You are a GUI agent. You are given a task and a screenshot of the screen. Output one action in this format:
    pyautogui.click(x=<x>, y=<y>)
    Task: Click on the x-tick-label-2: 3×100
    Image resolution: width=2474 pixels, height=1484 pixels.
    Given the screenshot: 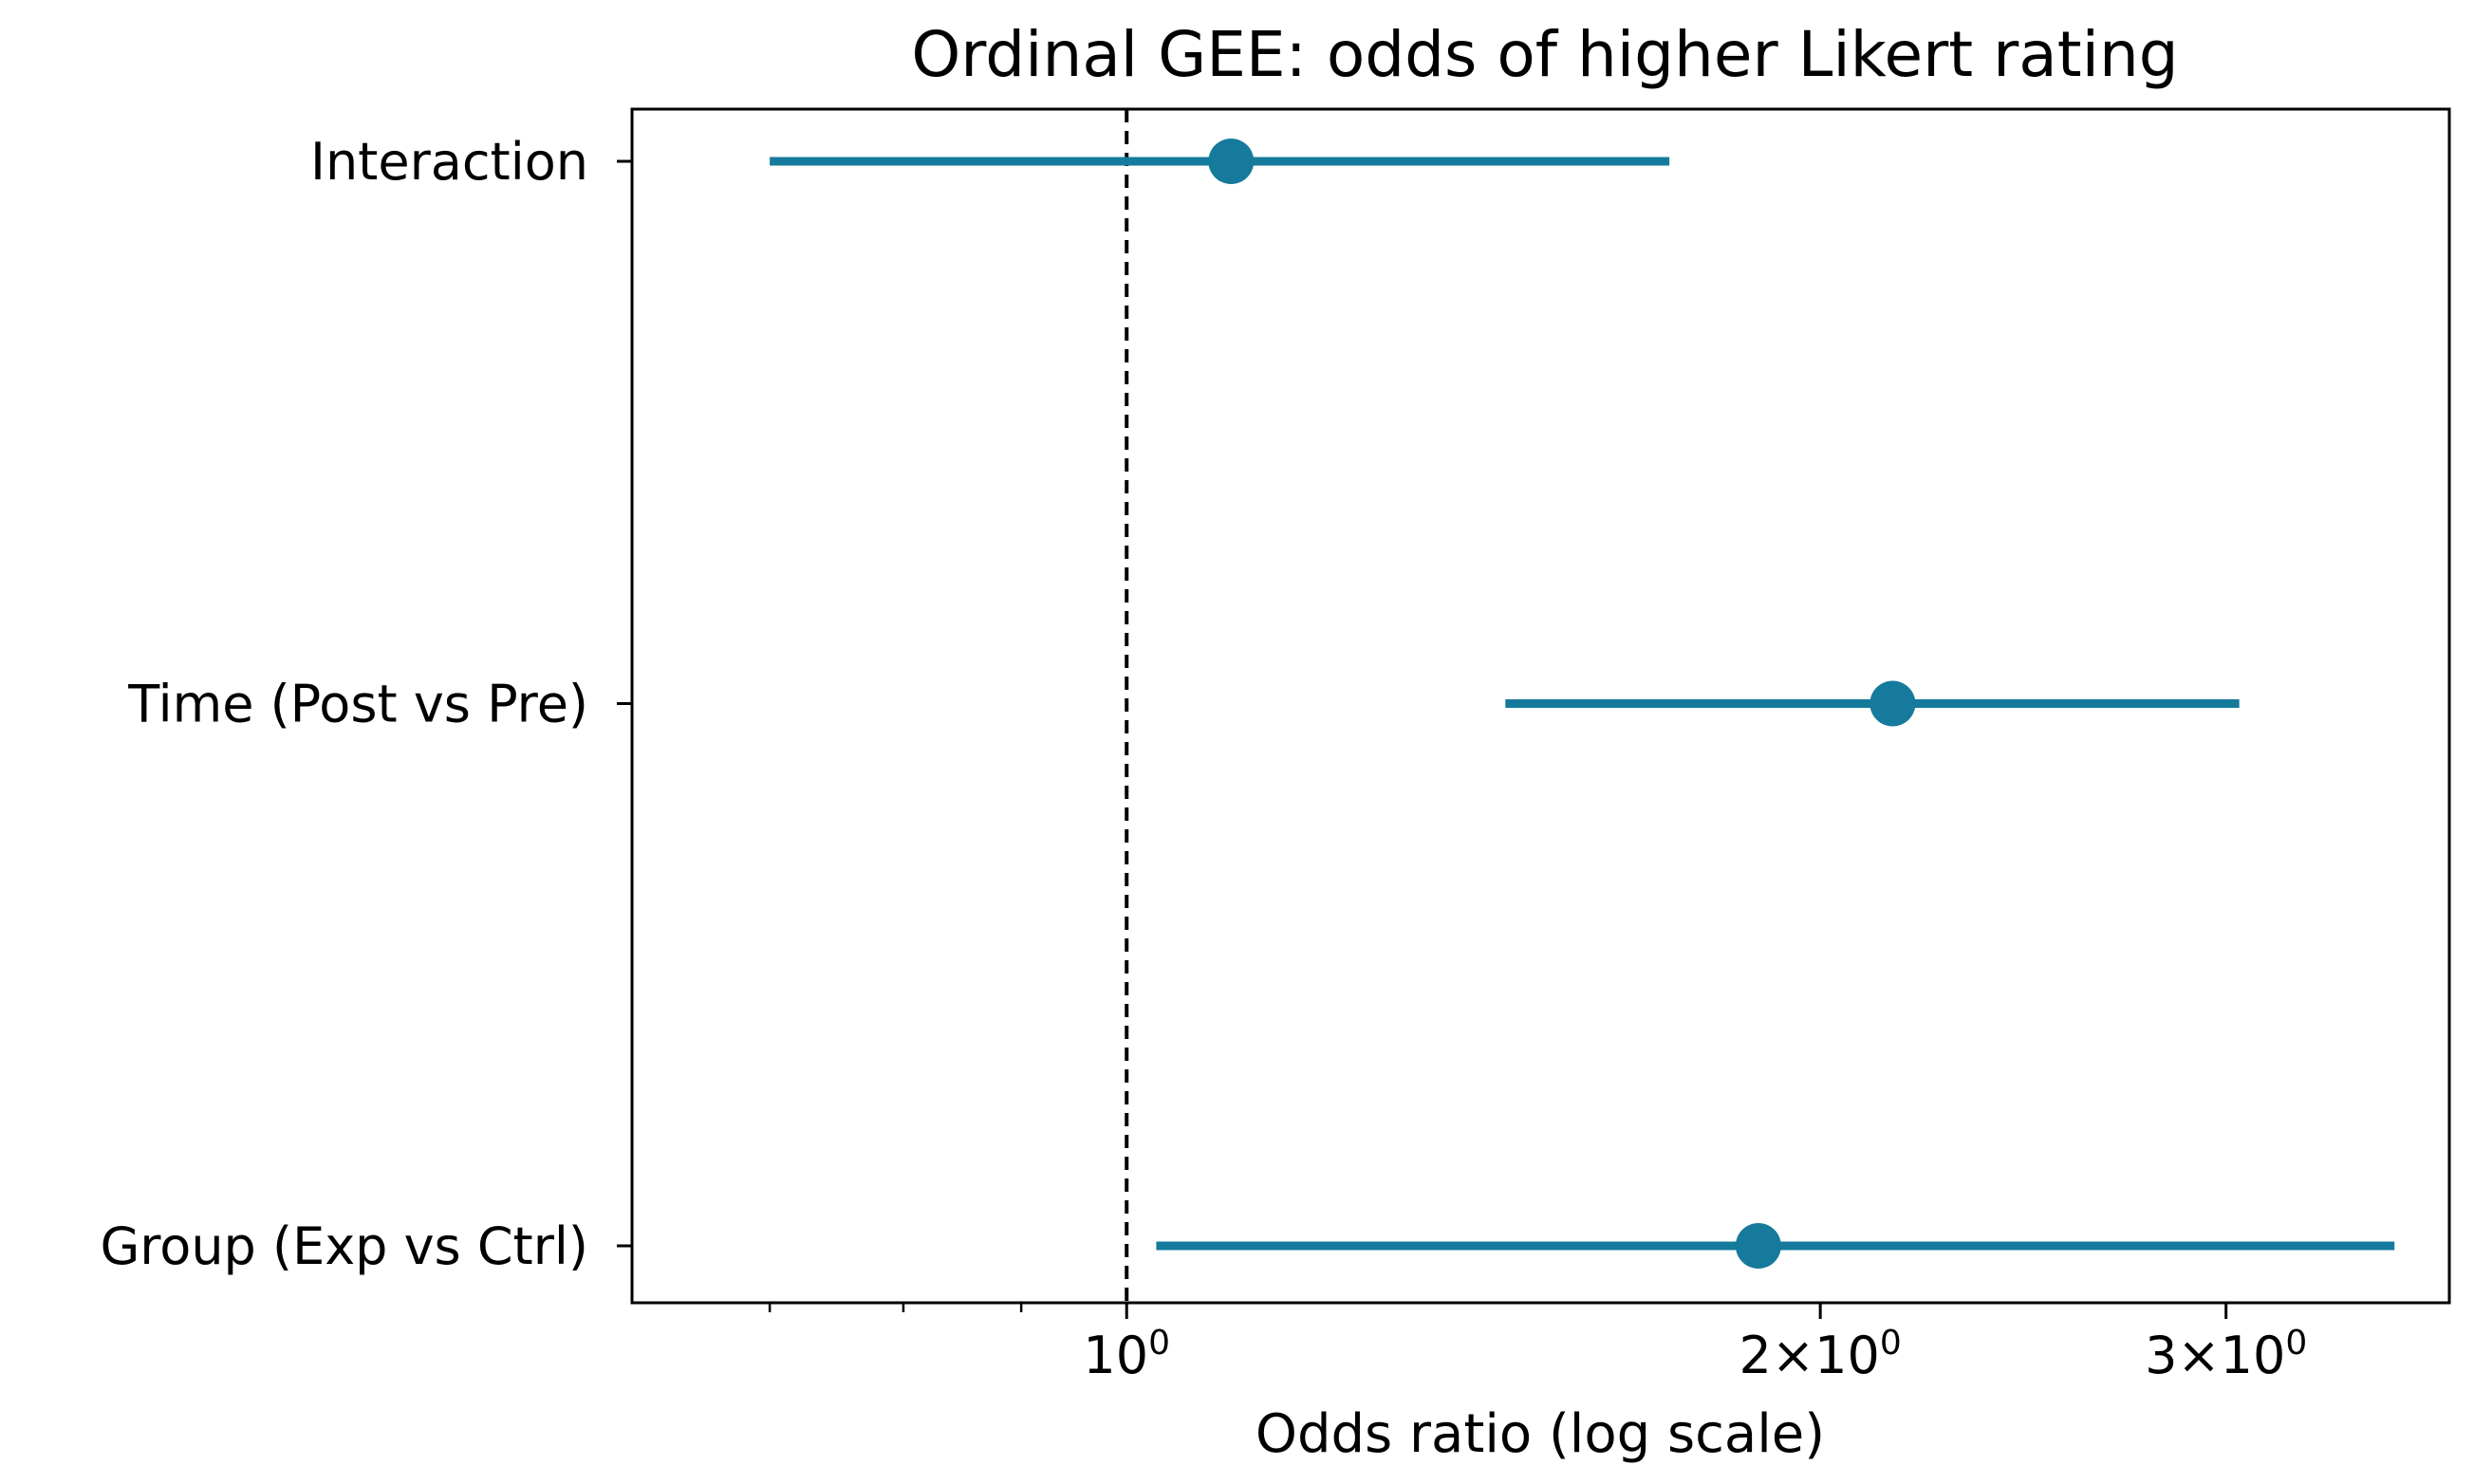 What is the action you would take?
    pyautogui.click(x=2226, y=1355)
    